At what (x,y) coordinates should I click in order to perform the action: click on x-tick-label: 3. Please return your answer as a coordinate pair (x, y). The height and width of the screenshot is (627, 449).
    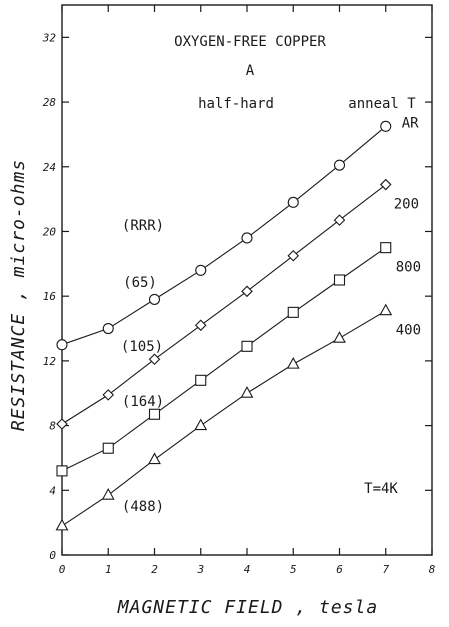
    Looking at the image, I should click on (200, 569).